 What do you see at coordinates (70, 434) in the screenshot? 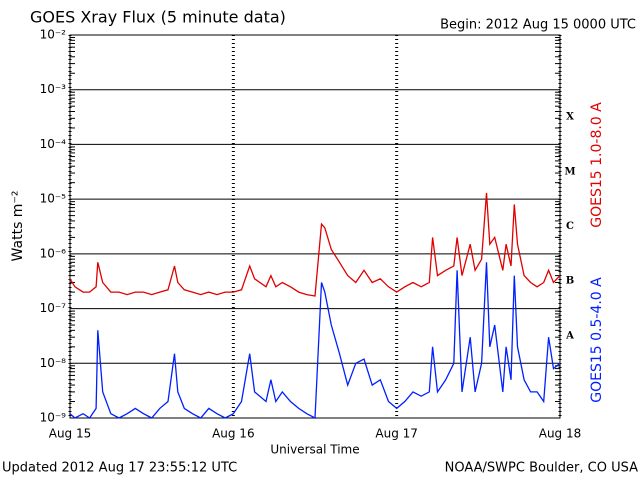
I see `x-tick-label: Aug 15` at bounding box center [70, 434].